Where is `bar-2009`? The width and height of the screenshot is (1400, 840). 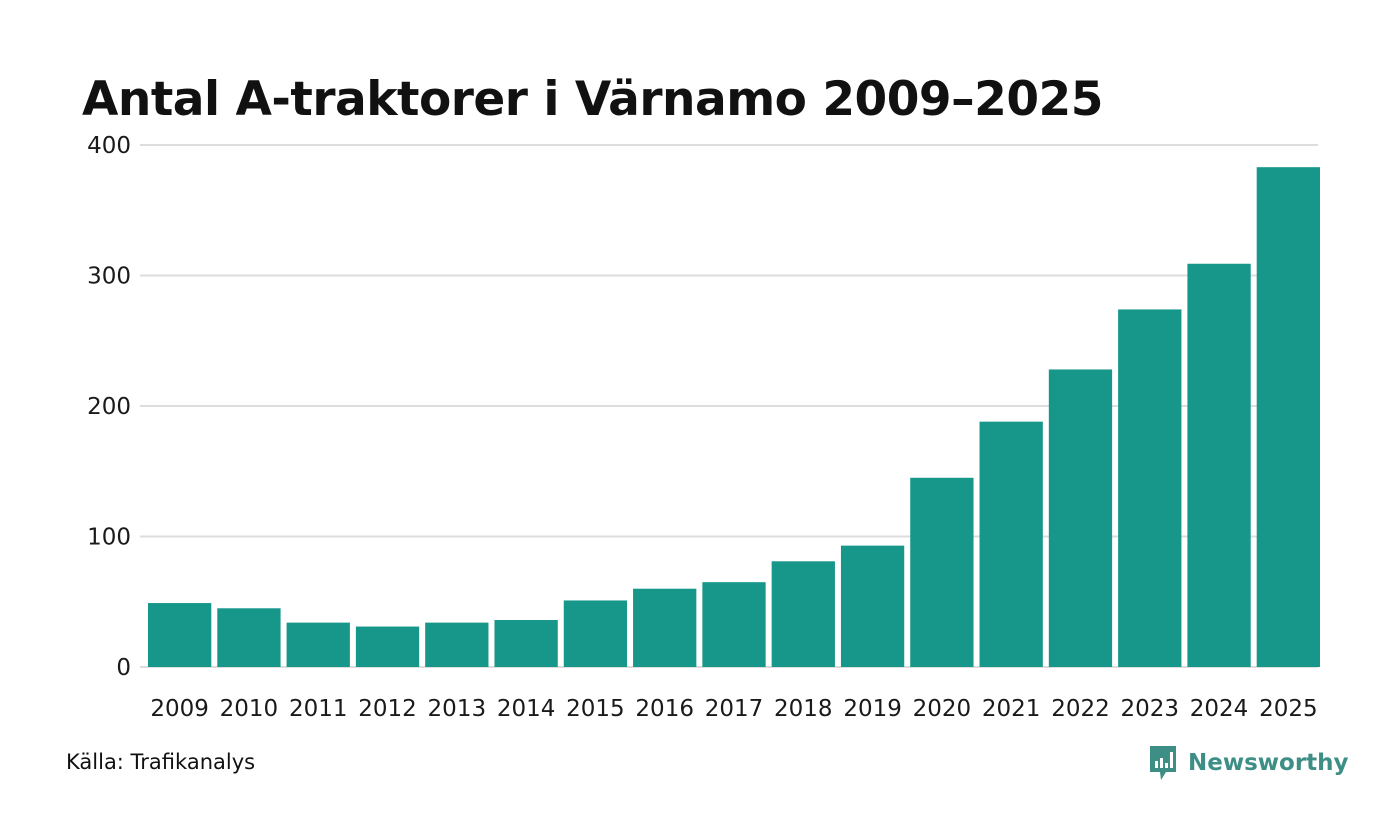
bar-2009 is located at coordinates (180, 635).